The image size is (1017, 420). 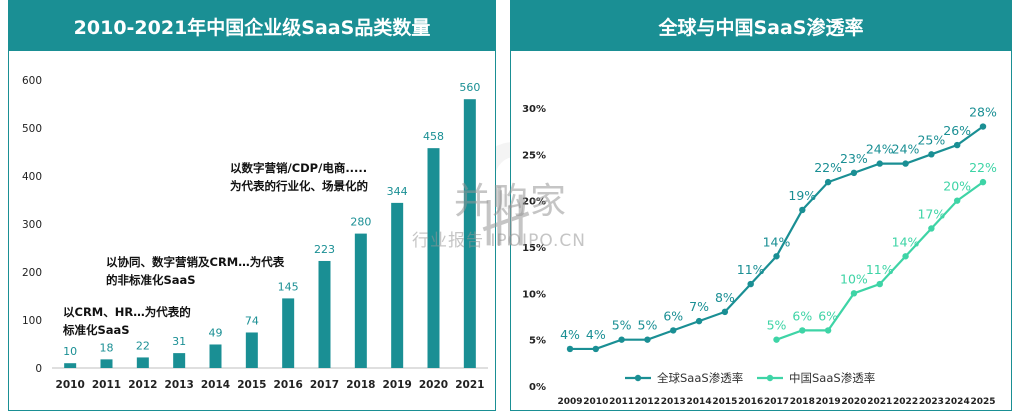 What do you see at coordinates (252, 320) in the screenshot?
I see `bar-value-label: 74` at bounding box center [252, 320].